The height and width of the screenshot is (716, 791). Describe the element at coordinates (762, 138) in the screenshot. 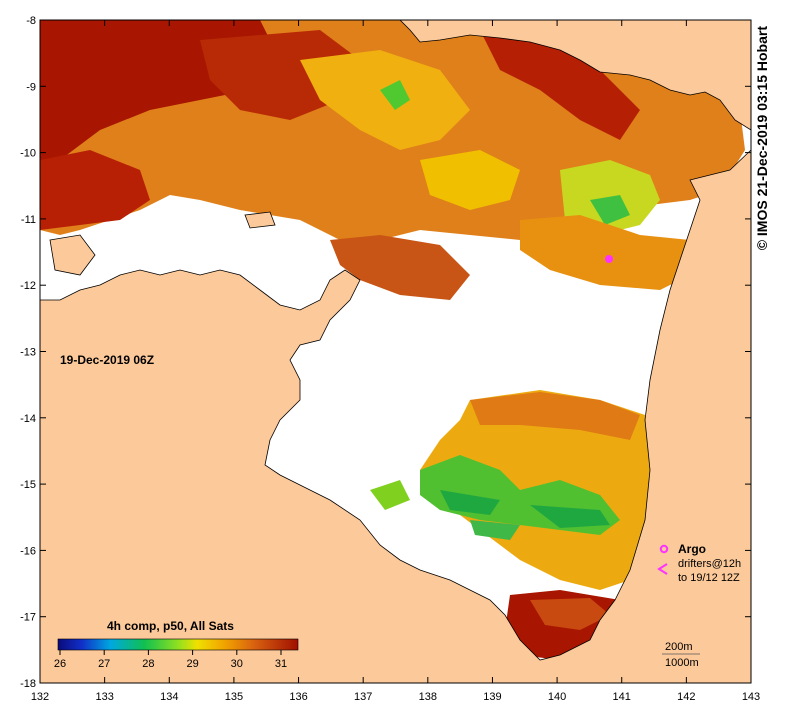

I see `credit-text: © IMOS 21-Dec-2019 03:15 Hobart` at that location.